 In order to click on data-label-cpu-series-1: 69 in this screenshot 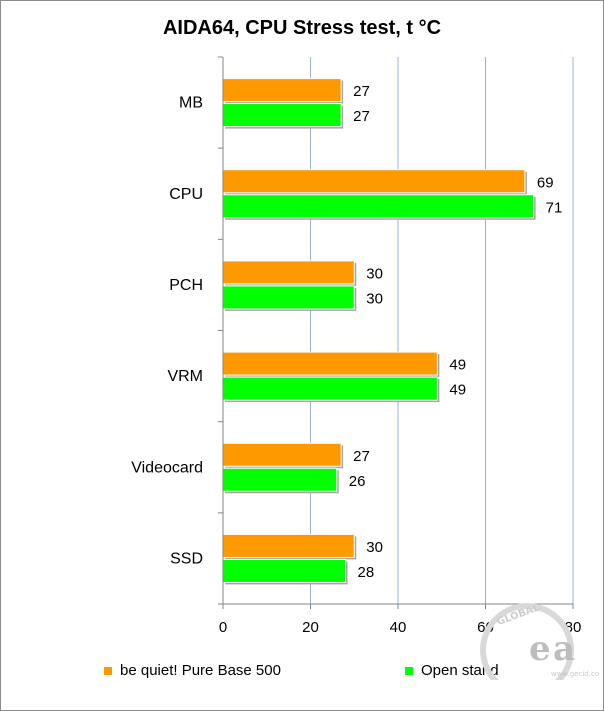, I will do `click(545, 182)`.